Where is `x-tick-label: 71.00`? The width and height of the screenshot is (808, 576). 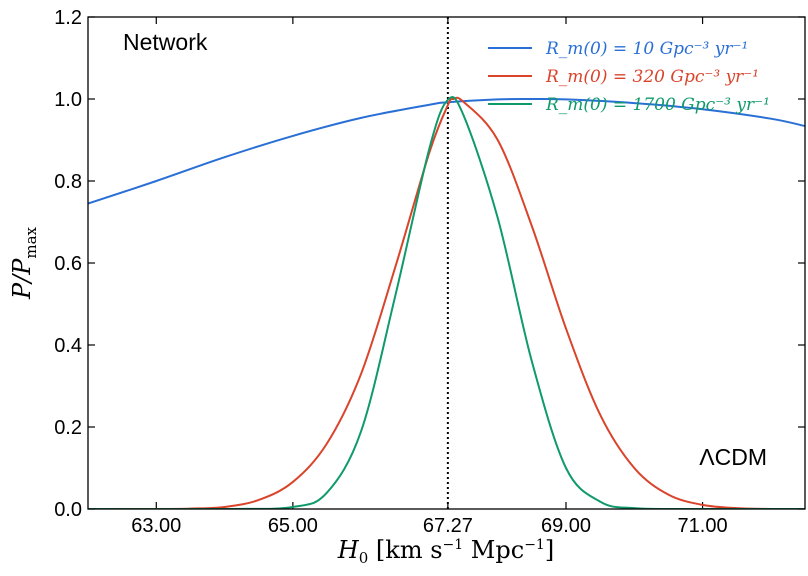
x-tick-label: 71.00 is located at coordinates (703, 526).